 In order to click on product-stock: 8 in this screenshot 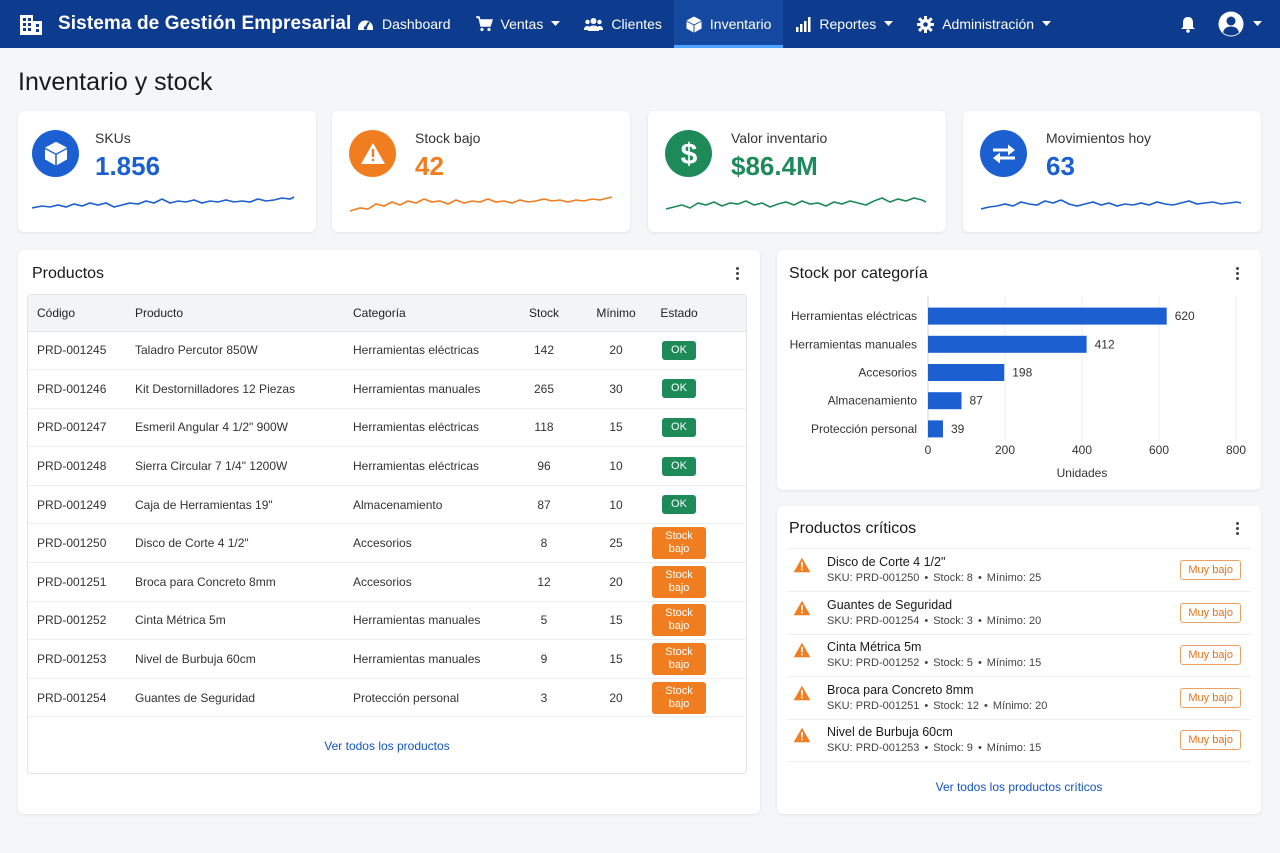, I will do `click(544, 543)`.